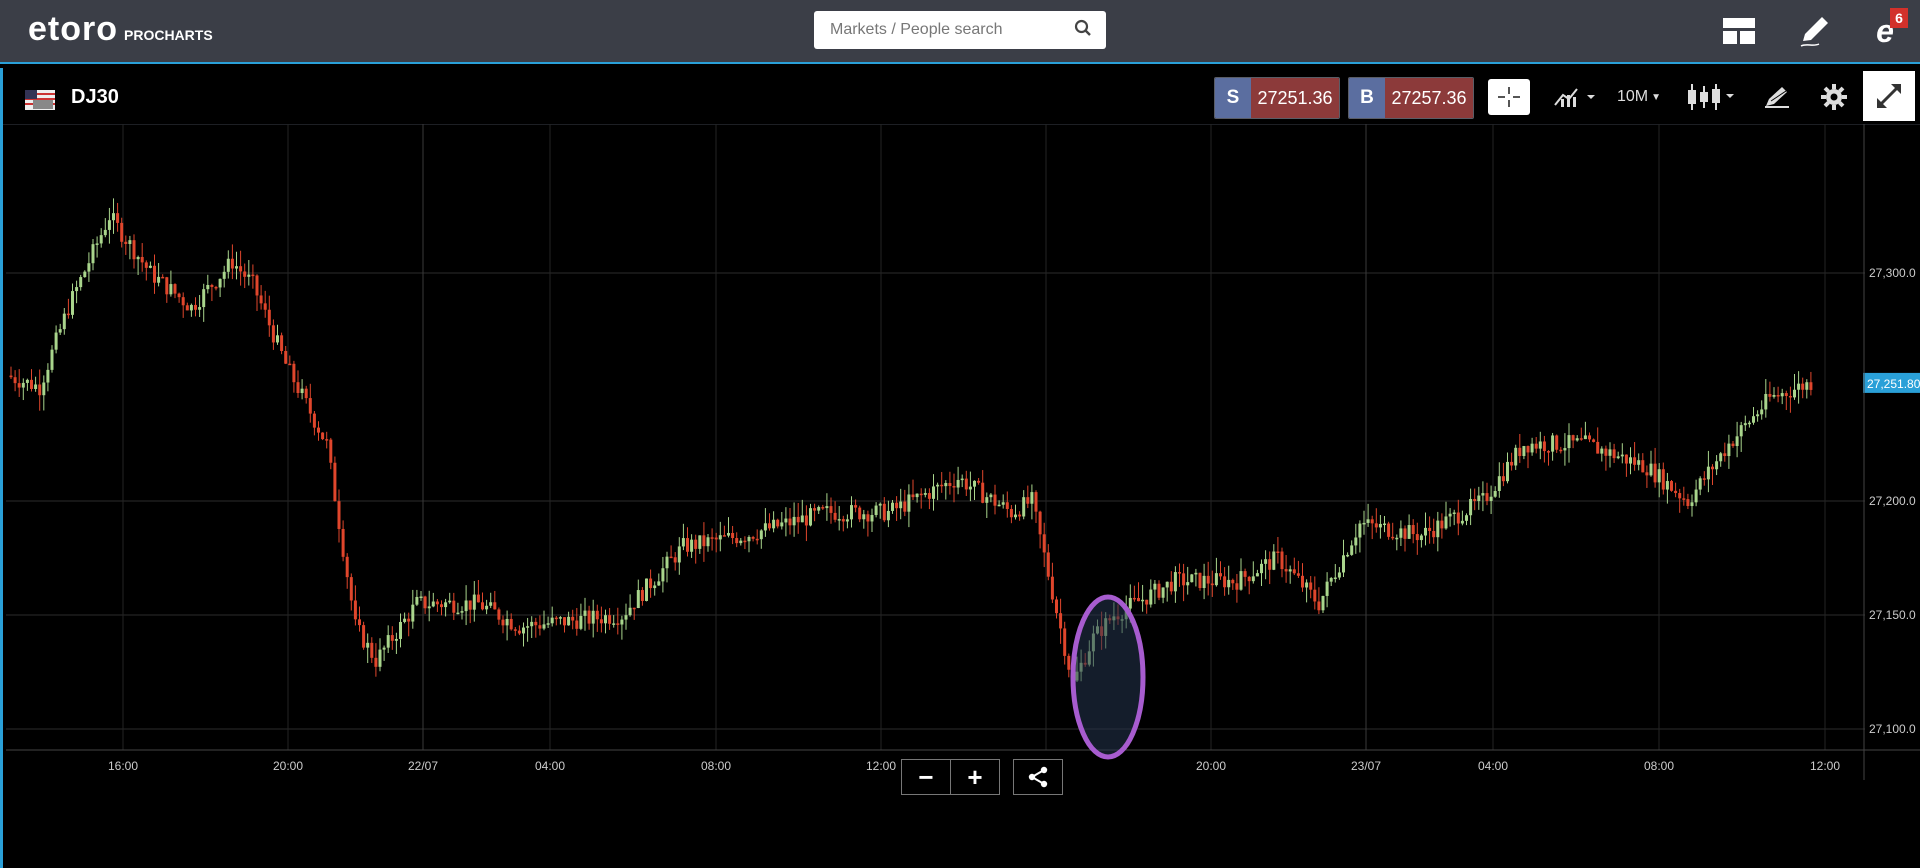 This screenshot has width=1920, height=868. Describe the element at coordinates (1083, 30) in the screenshot. I see `search-icon` at that location.